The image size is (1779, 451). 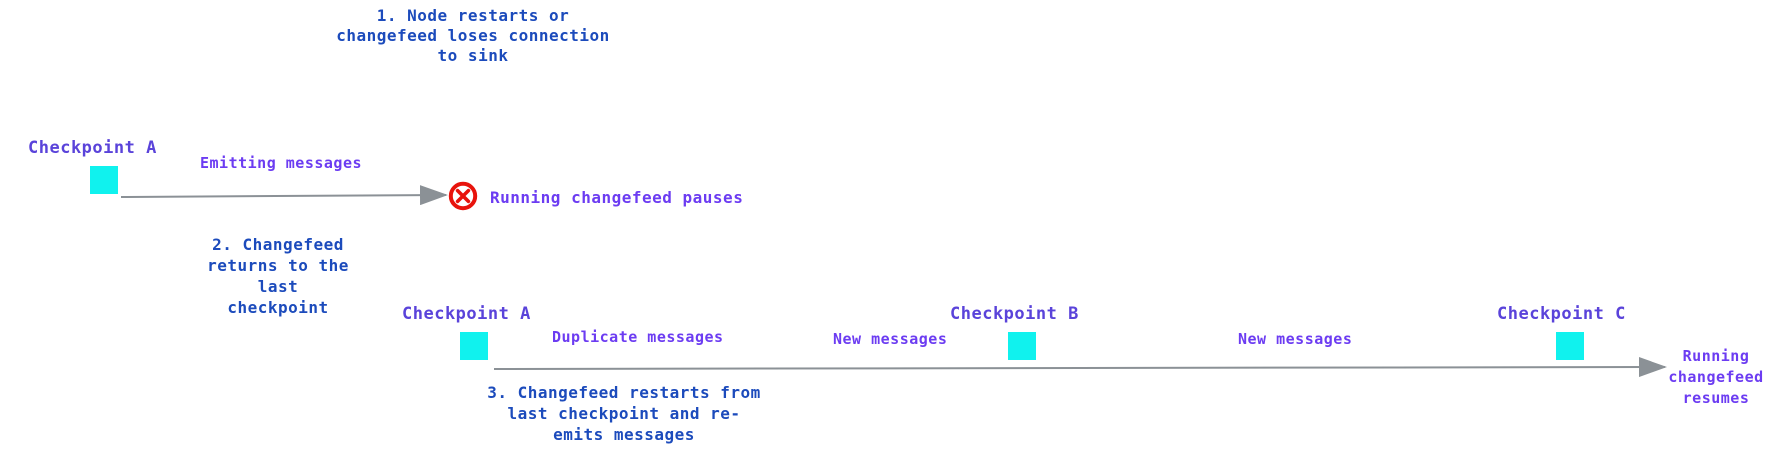 What do you see at coordinates (617, 197) in the screenshot?
I see `changefeed-pauses-label: Running changefeed pauses` at bounding box center [617, 197].